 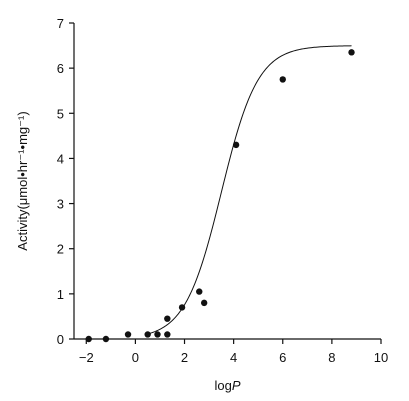 What do you see at coordinates (86, 357) in the screenshot?
I see `x-tick-label: −2` at bounding box center [86, 357].